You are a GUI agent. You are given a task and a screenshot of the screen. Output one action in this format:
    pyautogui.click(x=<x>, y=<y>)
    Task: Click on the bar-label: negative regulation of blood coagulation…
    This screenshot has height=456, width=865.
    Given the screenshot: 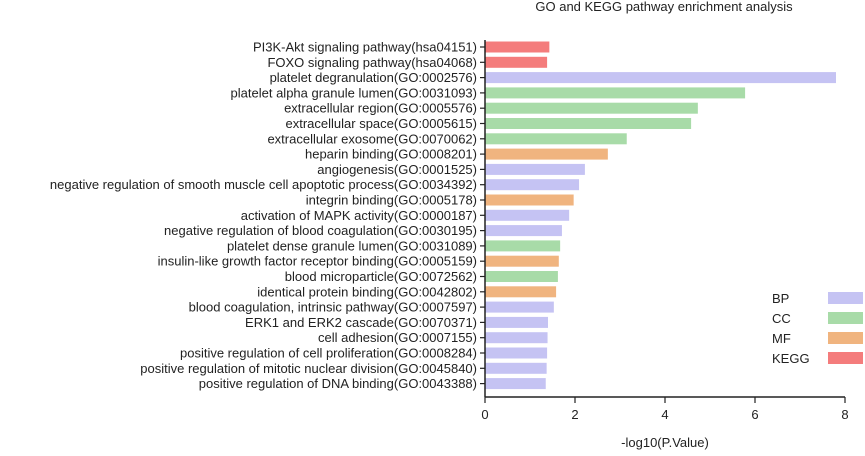 What is the action you would take?
    pyautogui.click(x=320, y=230)
    